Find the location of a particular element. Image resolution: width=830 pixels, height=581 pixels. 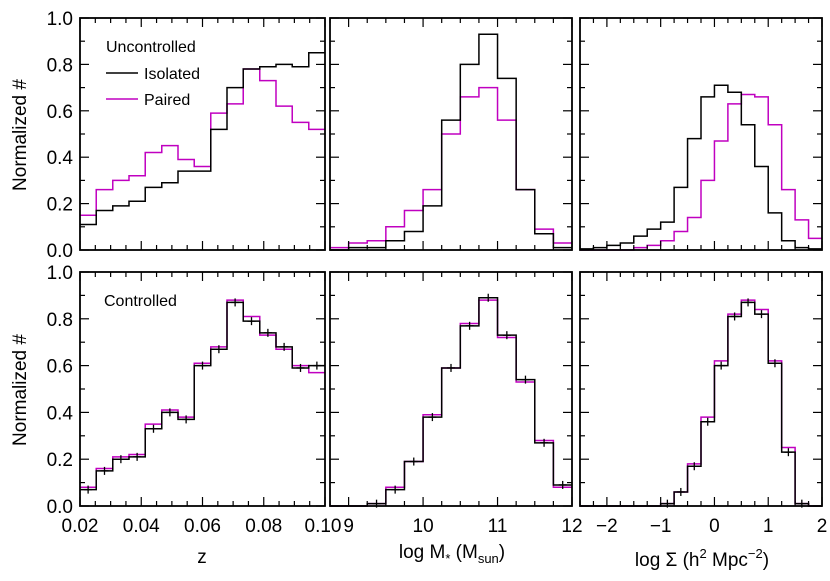

panel-uncontrolled-density is located at coordinates (701, 134).